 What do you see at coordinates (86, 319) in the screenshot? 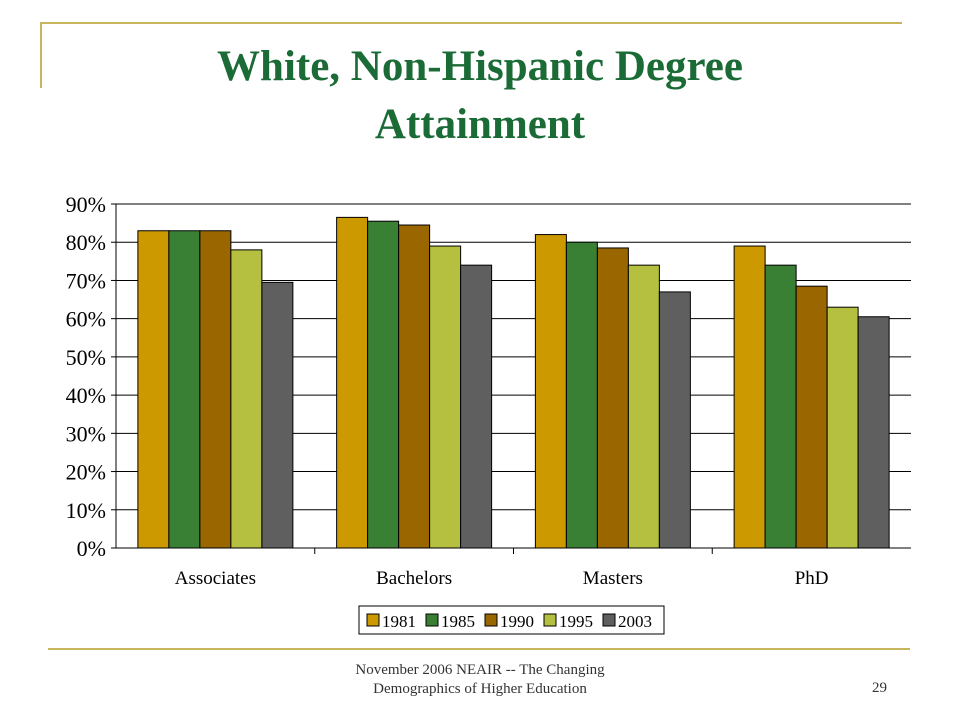
I see `y-tick-label: 60%` at bounding box center [86, 319].